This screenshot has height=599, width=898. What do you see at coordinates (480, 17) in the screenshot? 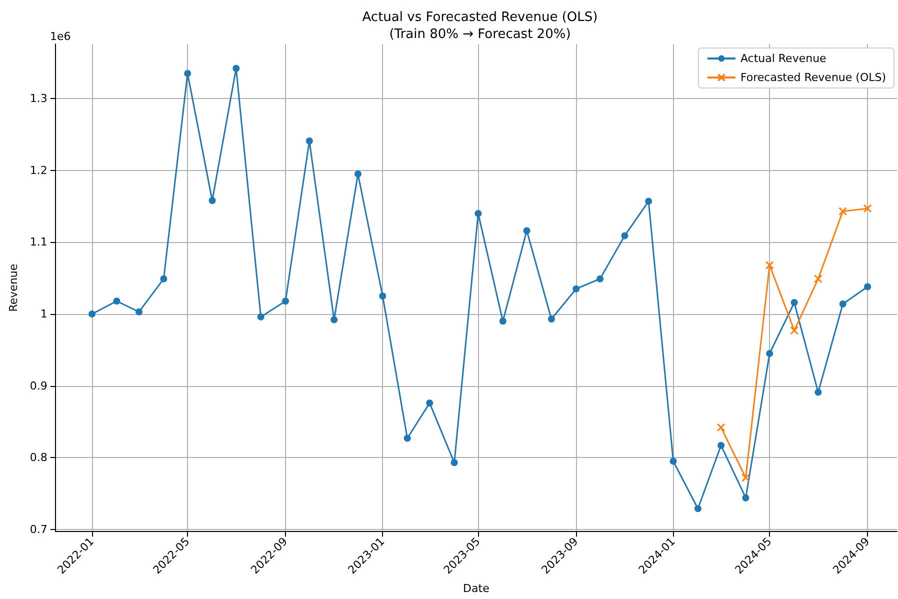
I see `chart-title: Actual vs Forecasted Revenue (OLS)` at bounding box center [480, 17].